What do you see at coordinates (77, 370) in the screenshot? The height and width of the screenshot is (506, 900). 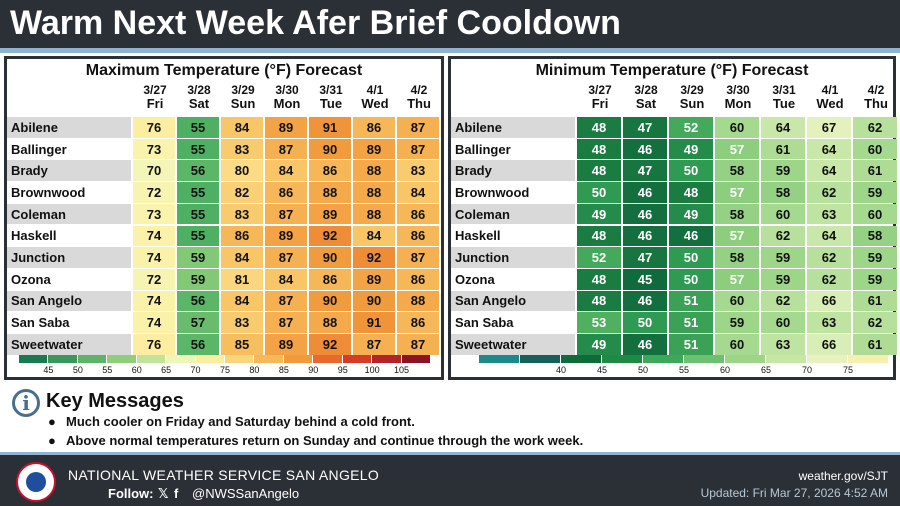 I see `legend-label: 50` at bounding box center [77, 370].